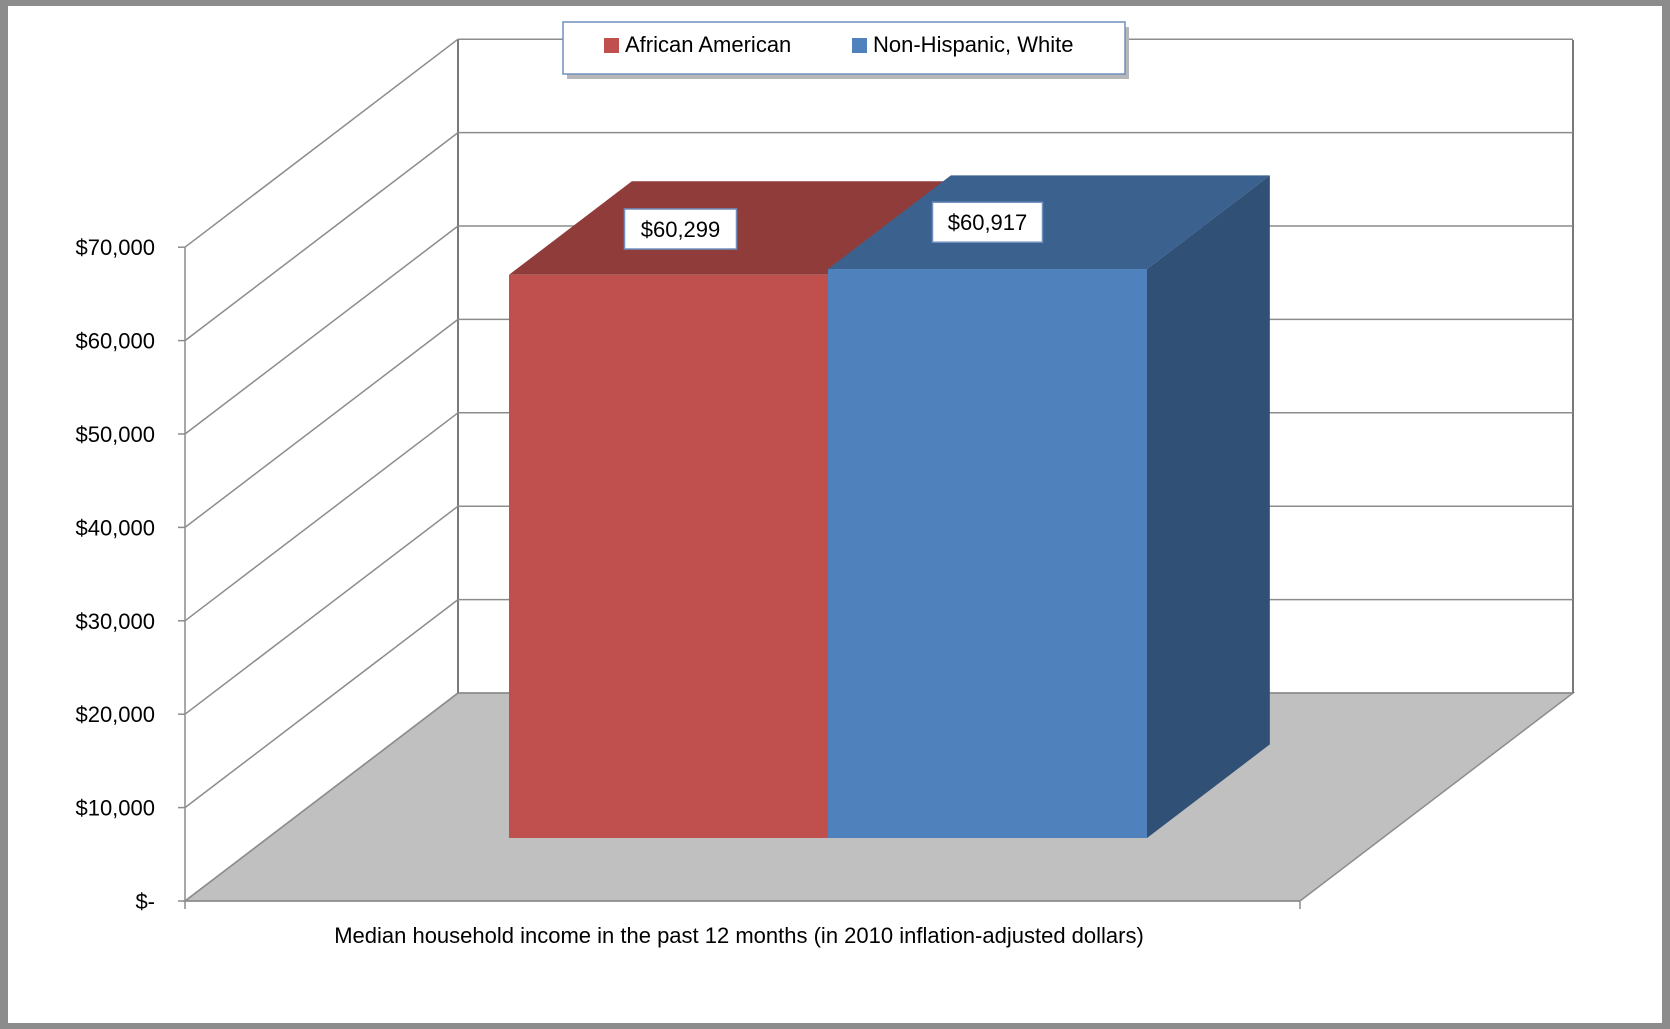  I want to click on legend-box, so click(844, 48).